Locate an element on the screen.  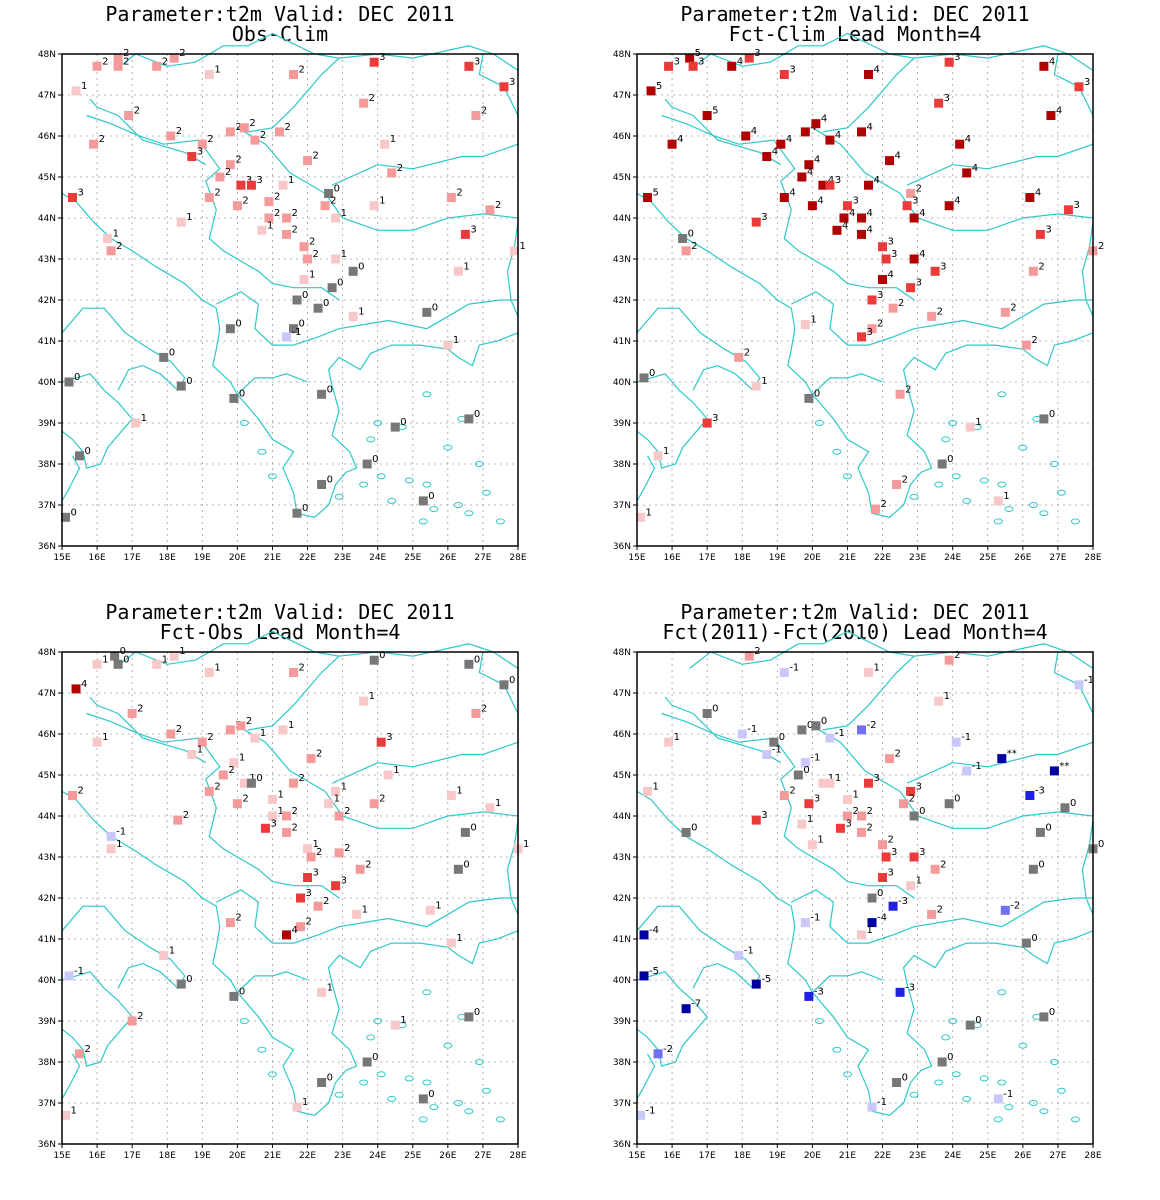
x-tick-label: 21E is located at coordinates (272, 558).